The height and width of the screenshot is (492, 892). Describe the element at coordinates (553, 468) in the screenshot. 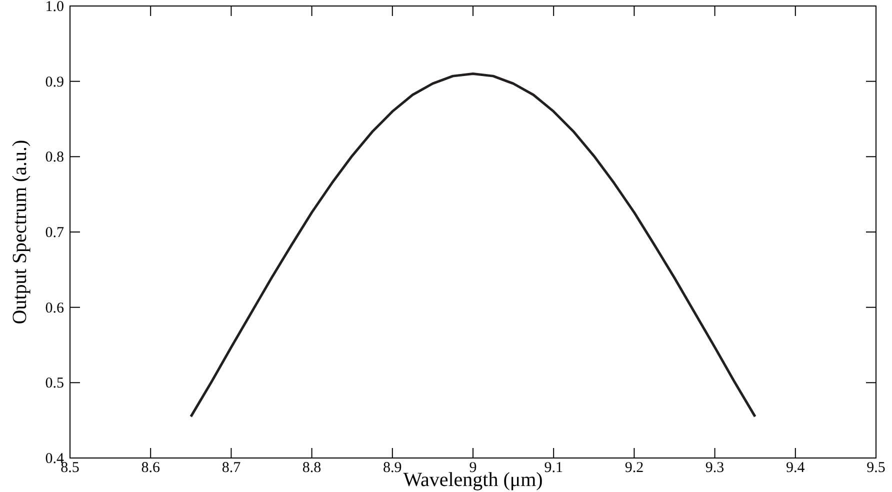

I see `x-tick-label: 9.1` at that location.